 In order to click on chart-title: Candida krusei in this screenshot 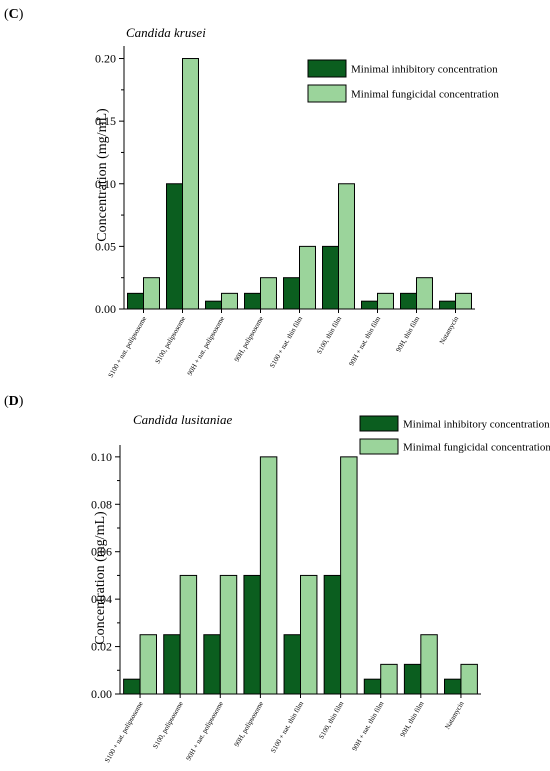, I will do `click(166, 32)`.